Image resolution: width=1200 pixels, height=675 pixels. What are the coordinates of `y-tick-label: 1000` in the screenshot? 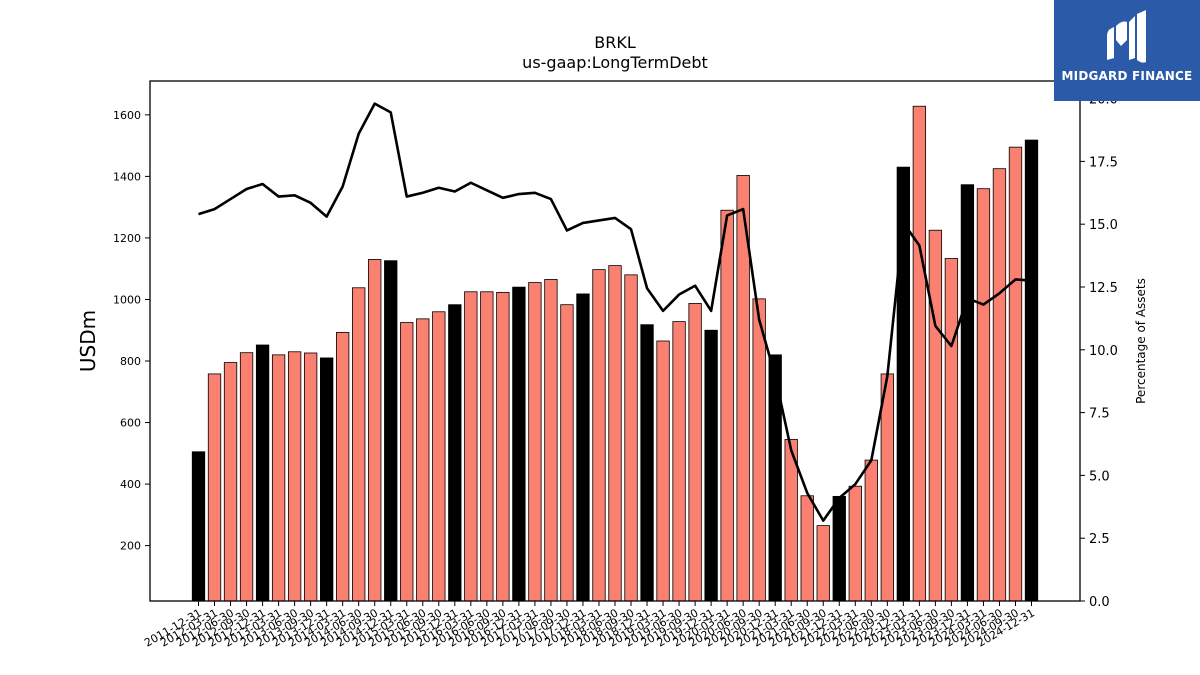 It's located at (127, 299).